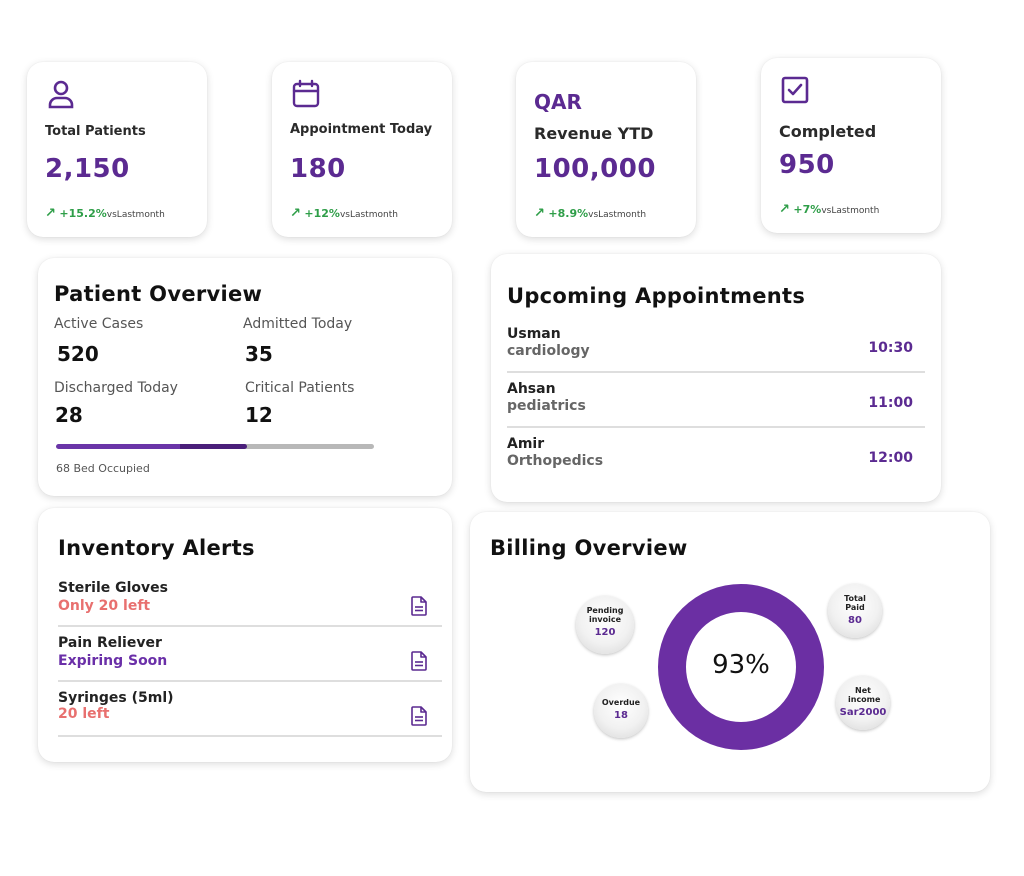 The height and width of the screenshot is (876, 1024). What do you see at coordinates (807, 209) in the screenshot?
I see `change-percent: +7%` at bounding box center [807, 209].